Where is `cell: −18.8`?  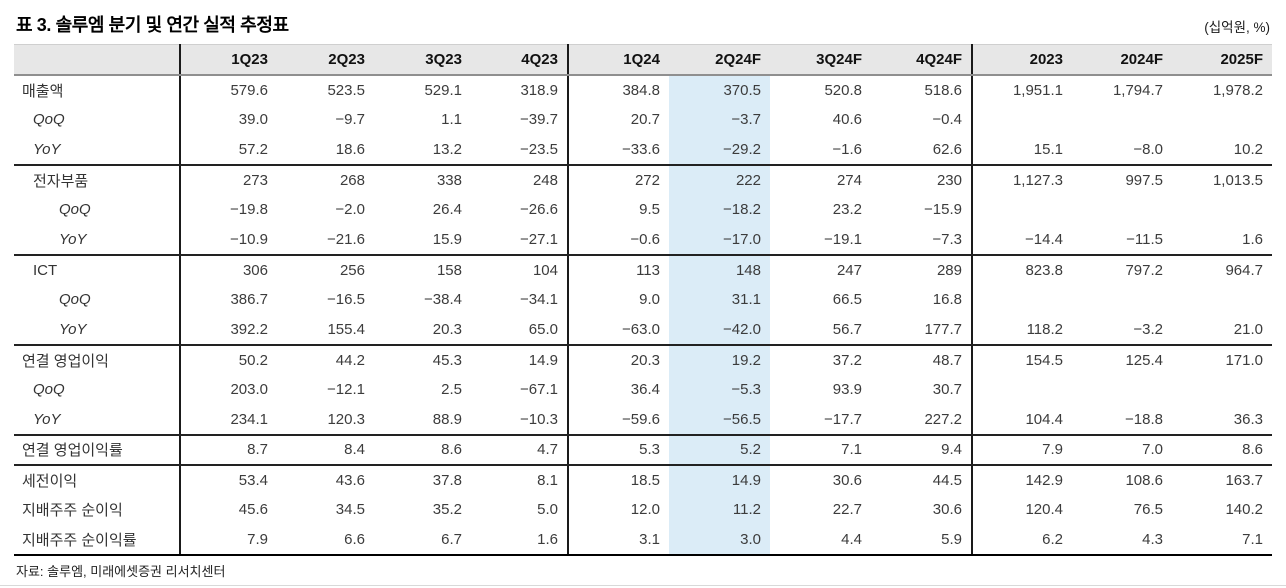
cell: −18.8 is located at coordinates (1122, 420).